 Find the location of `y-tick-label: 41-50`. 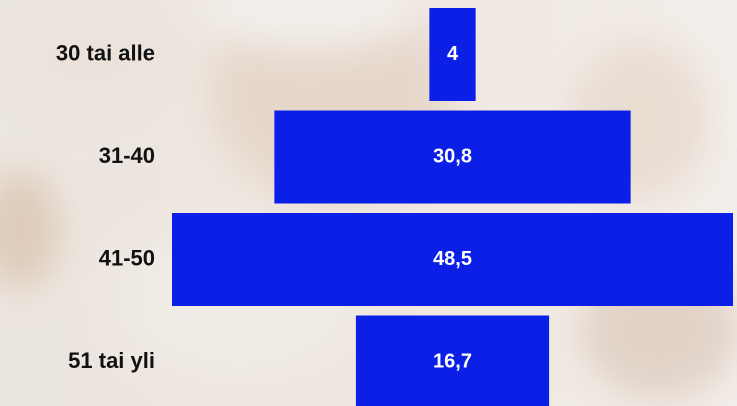

y-tick-label: 41-50 is located at coordinates (127, 257).